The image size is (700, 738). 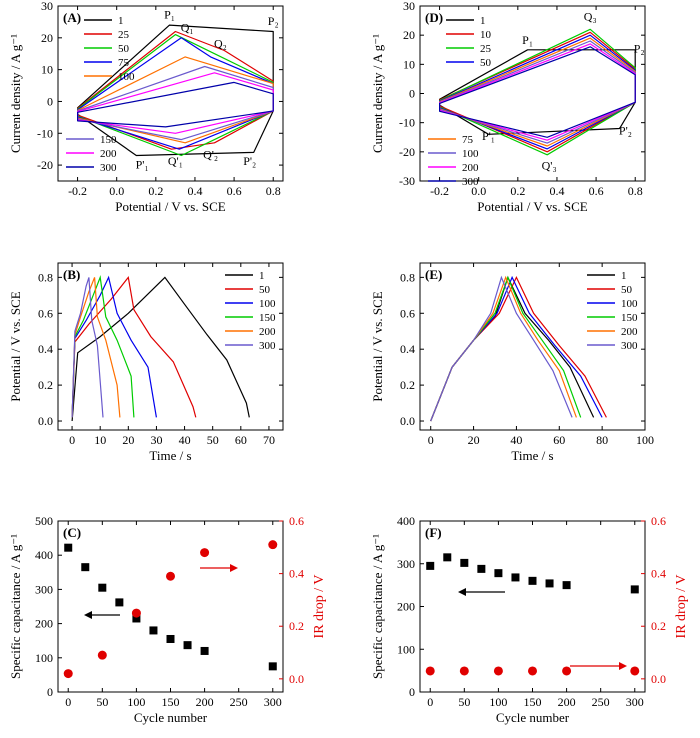 I want to click on x-tick-label: 20, so click(x=128, y=440).